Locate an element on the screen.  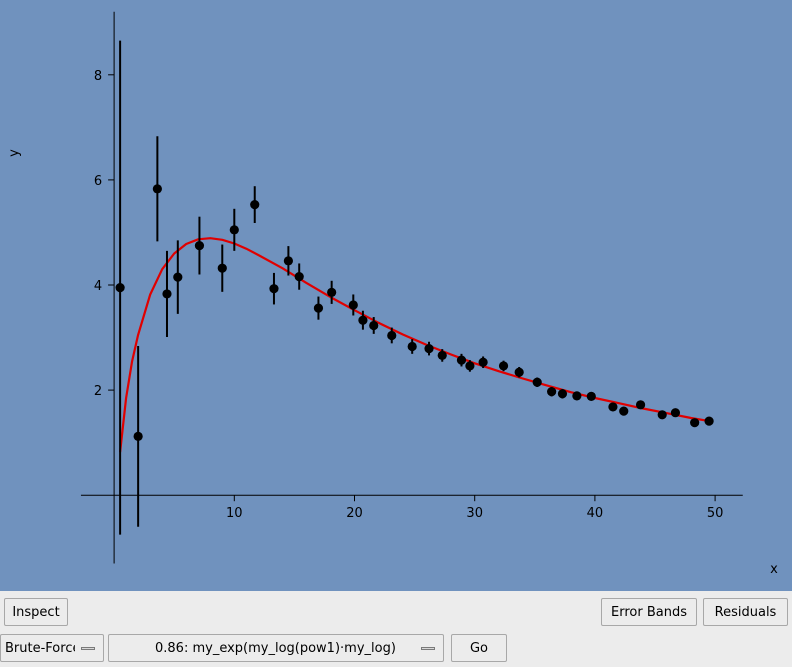
x-tick-label: 30 is located at coordinates (474, 513).